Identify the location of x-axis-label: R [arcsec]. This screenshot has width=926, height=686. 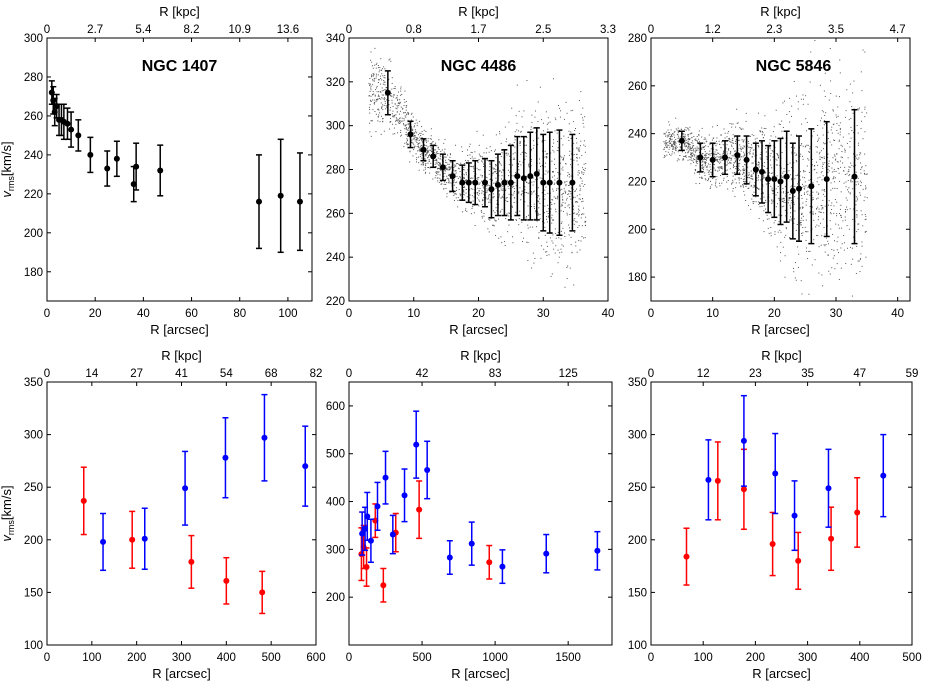
(181, 673).